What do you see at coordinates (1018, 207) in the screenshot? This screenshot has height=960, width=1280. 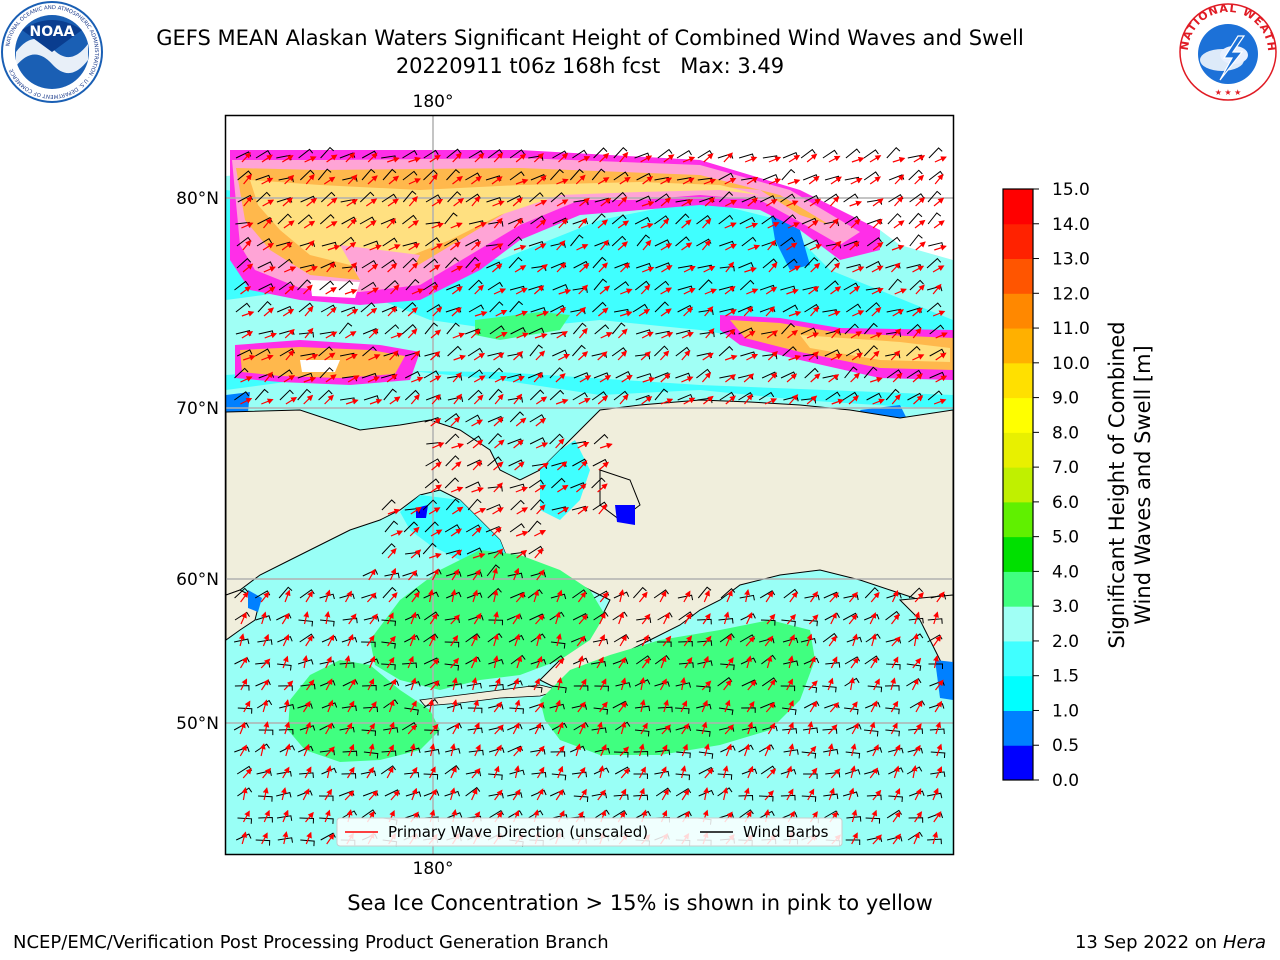 I see `colorbar-swatch` at bounding box center [1018, 207].